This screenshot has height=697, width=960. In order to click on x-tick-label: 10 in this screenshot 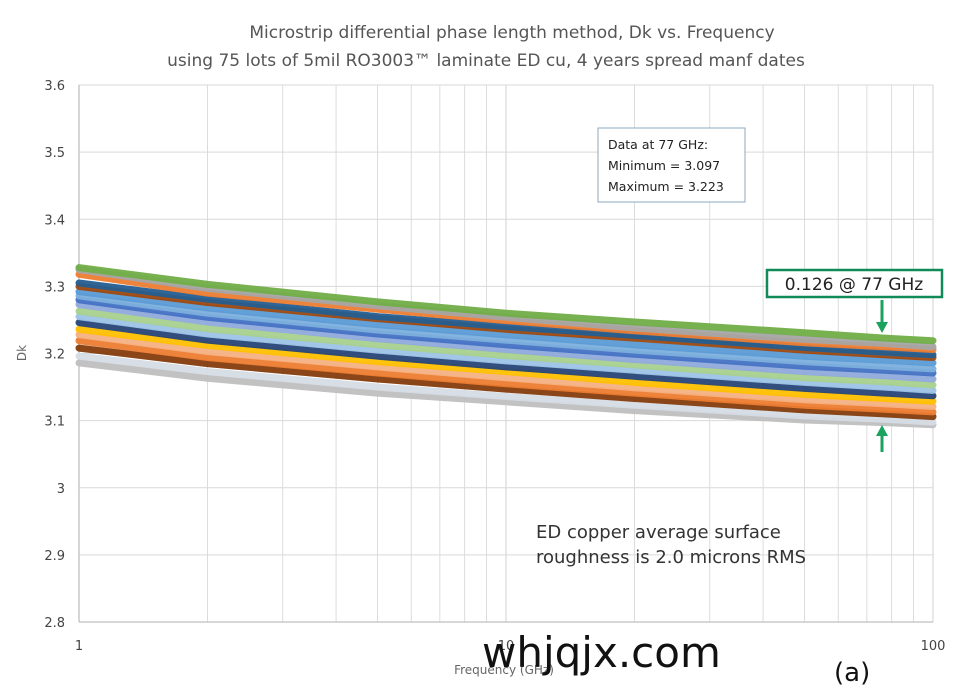, I will do `click(506, 646)`.